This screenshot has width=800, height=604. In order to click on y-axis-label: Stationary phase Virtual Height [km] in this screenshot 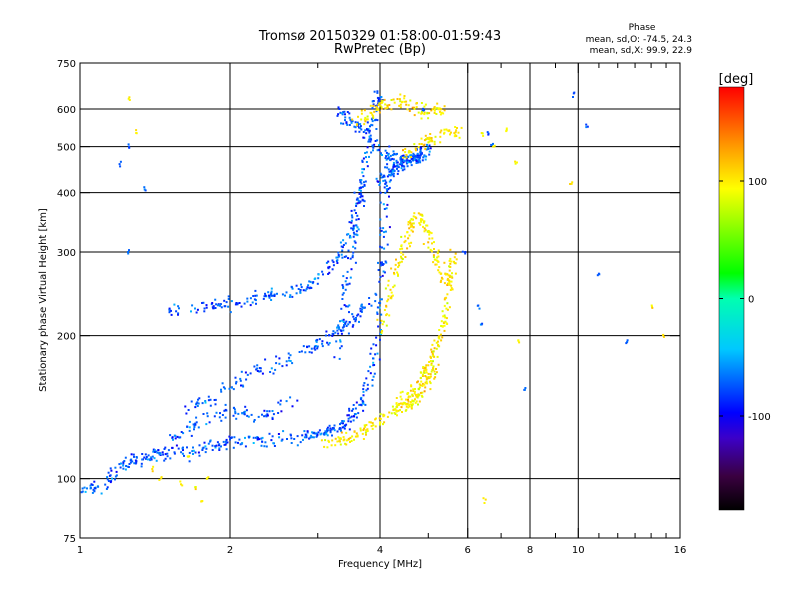, I will do `click(43, 300)`.